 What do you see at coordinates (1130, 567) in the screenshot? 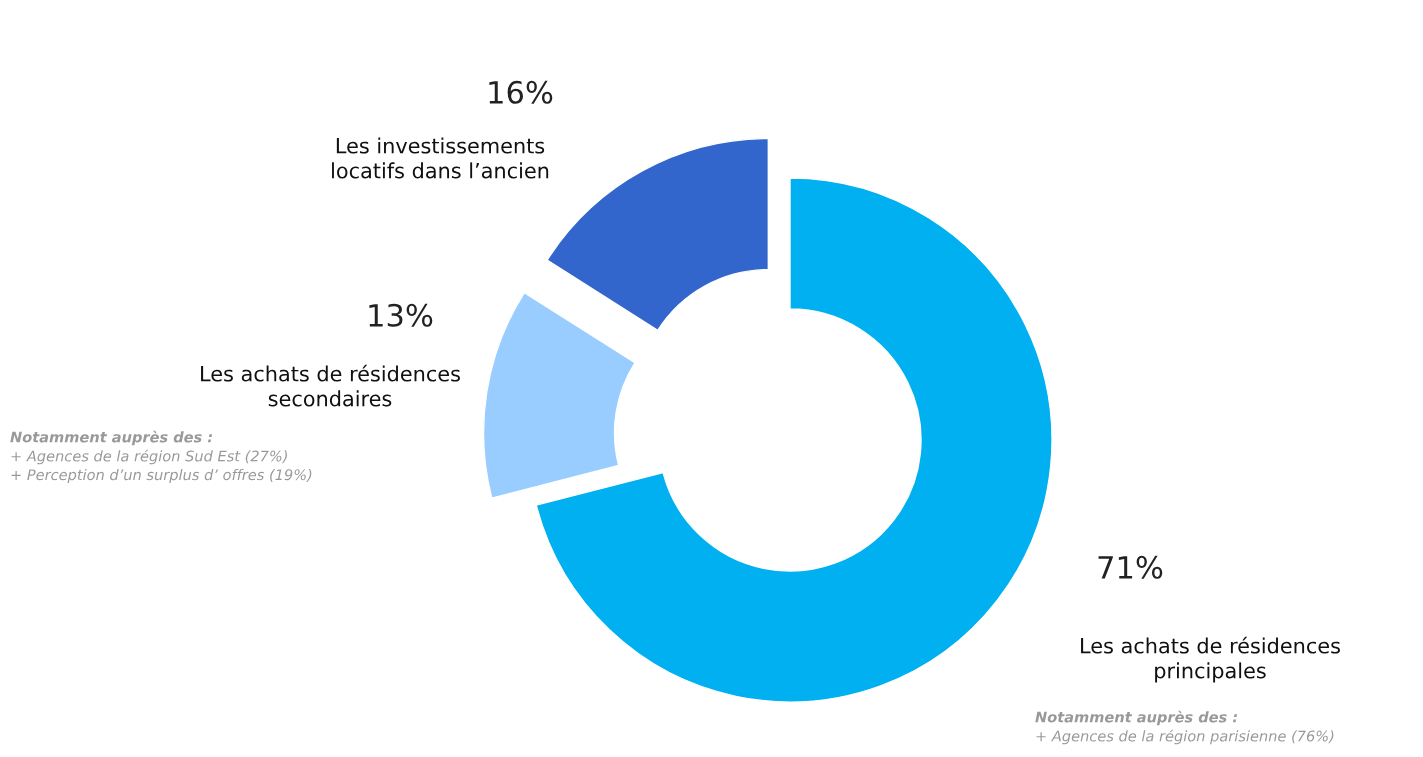
I see `data-label: 71%` at bounding box center [1130, 567].